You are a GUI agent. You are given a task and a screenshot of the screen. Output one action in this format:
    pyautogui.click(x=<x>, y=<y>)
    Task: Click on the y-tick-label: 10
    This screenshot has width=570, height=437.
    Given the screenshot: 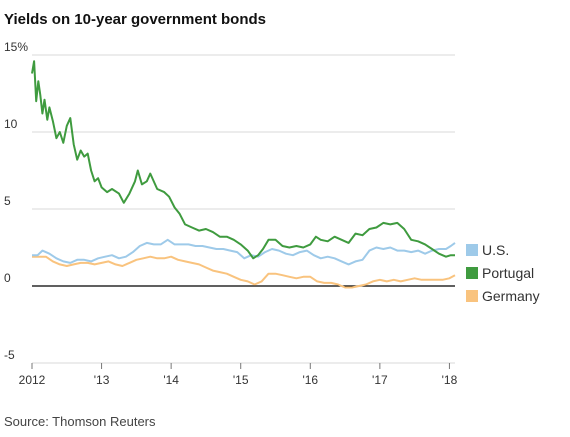 What is the action you would take?
    pyautogui.click(x=11, y=124)
    